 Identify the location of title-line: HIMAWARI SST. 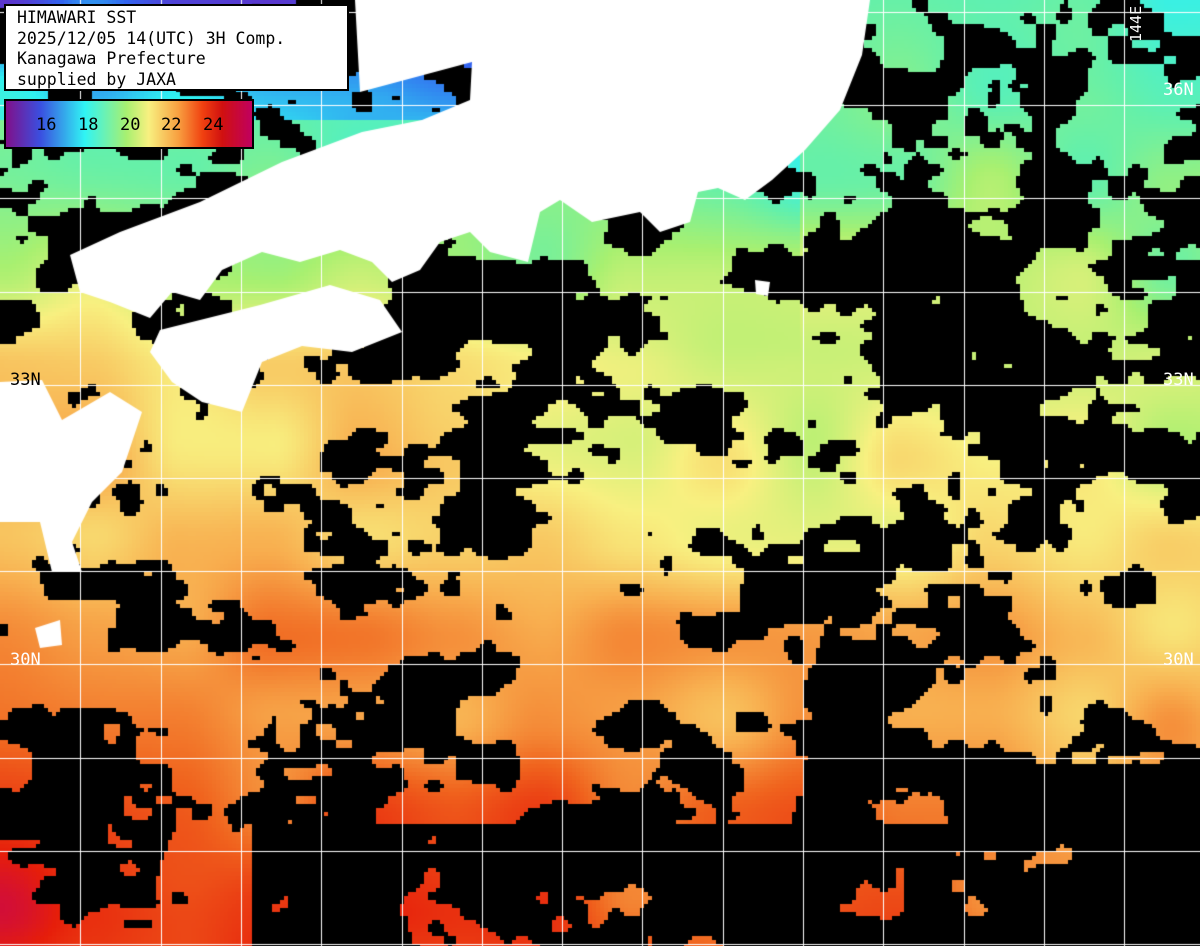
(77, 17).